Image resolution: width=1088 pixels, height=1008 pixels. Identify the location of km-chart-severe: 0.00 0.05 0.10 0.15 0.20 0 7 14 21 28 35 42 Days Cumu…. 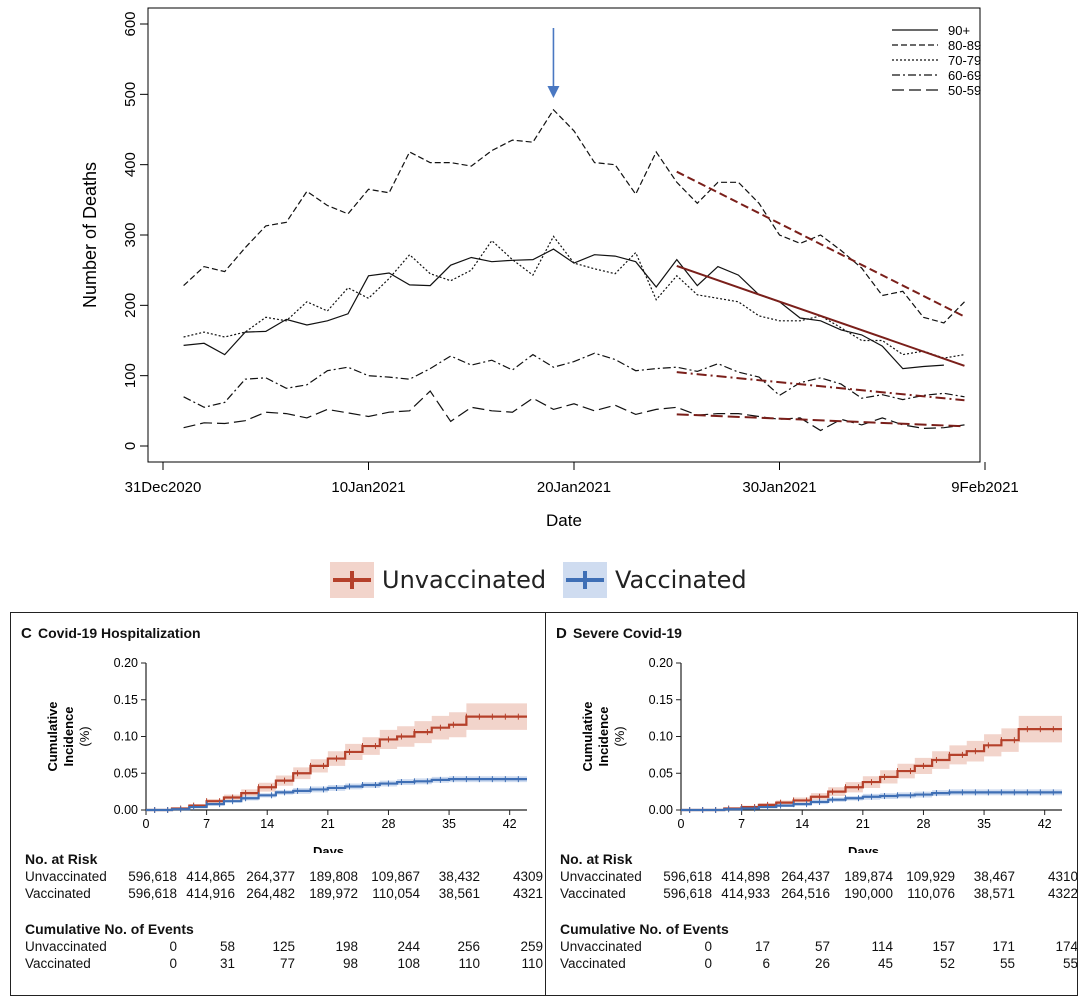
(821, 754).